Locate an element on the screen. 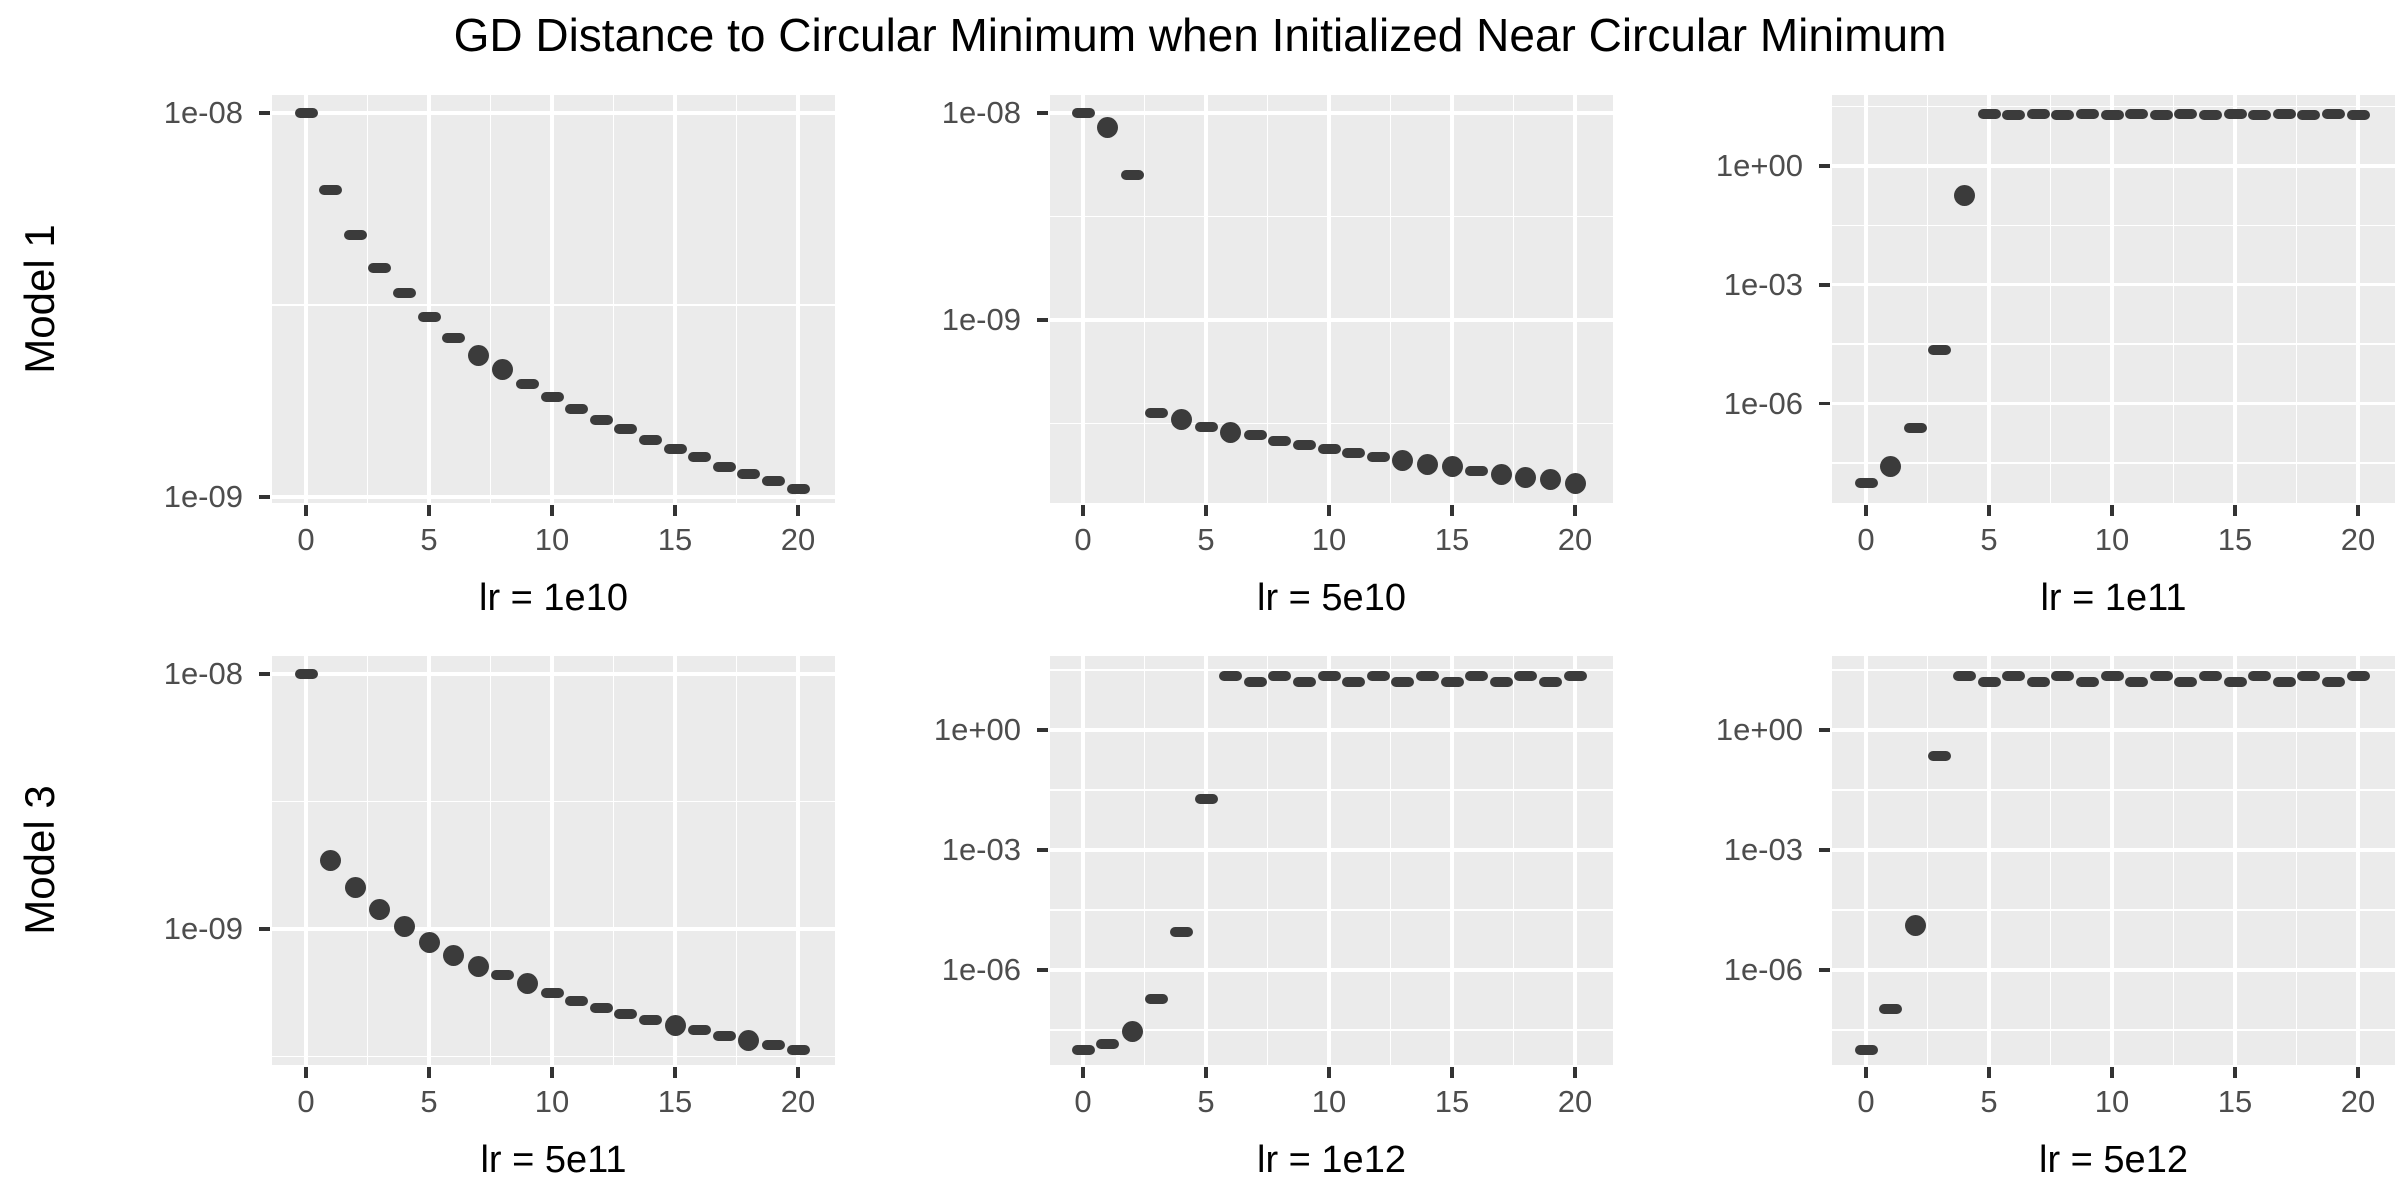  panel-model1-lr1e10 is located at coordinates (553, 299).